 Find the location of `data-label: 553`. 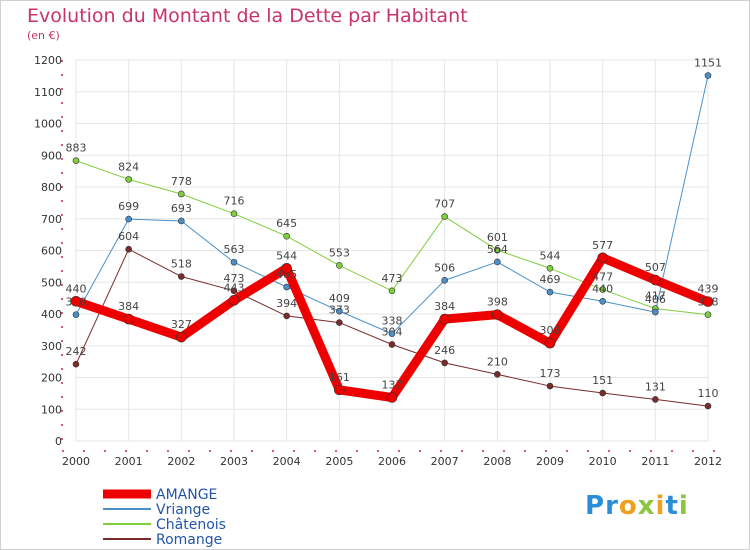

data-label: 553 is located at coordinates (339, 252).